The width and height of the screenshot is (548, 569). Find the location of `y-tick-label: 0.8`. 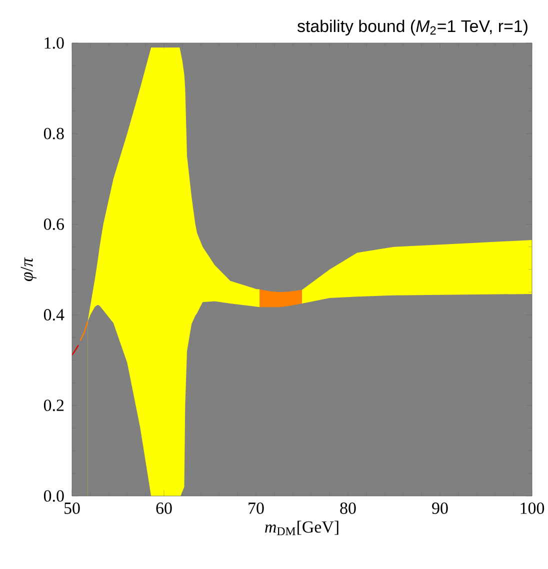

y-tick-label: 0.8 is located at coordinates (54, 134).